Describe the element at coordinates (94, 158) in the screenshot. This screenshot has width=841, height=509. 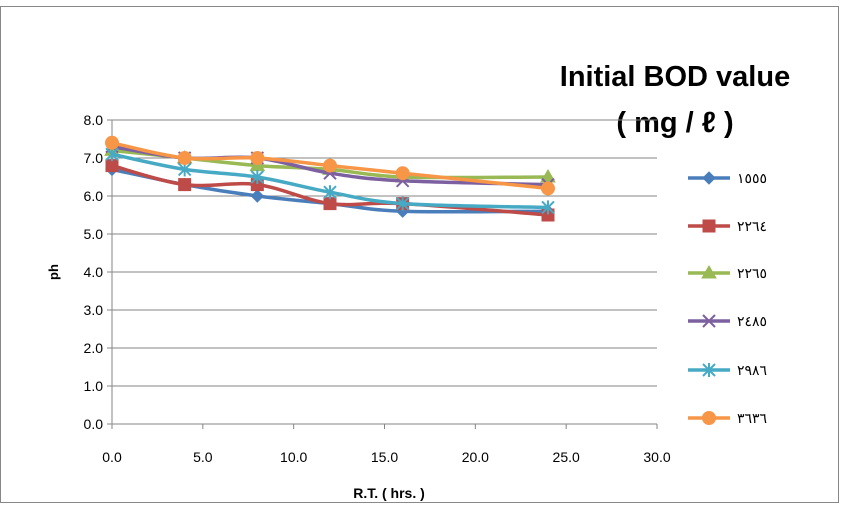
I see `y-tick-label: 7.0` at that location.